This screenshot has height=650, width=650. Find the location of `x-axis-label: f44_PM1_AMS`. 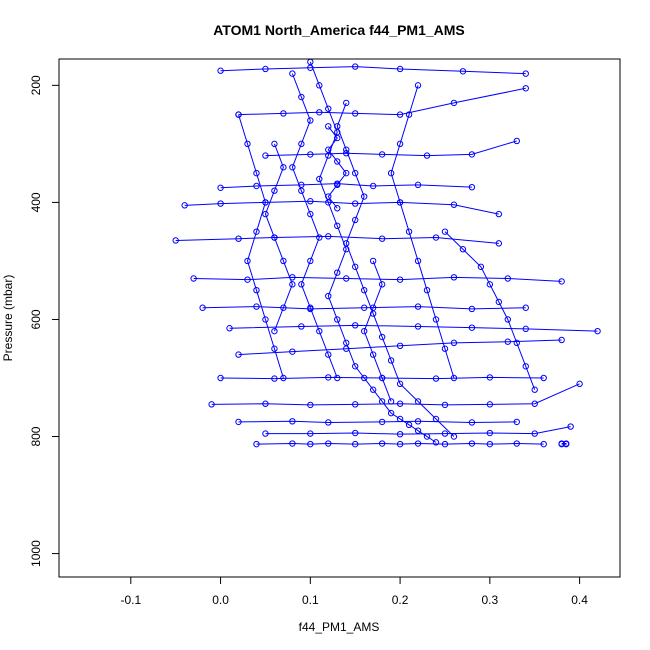

x-axis-label: f44_PM1_AMS is located at coordinates (339, 627).